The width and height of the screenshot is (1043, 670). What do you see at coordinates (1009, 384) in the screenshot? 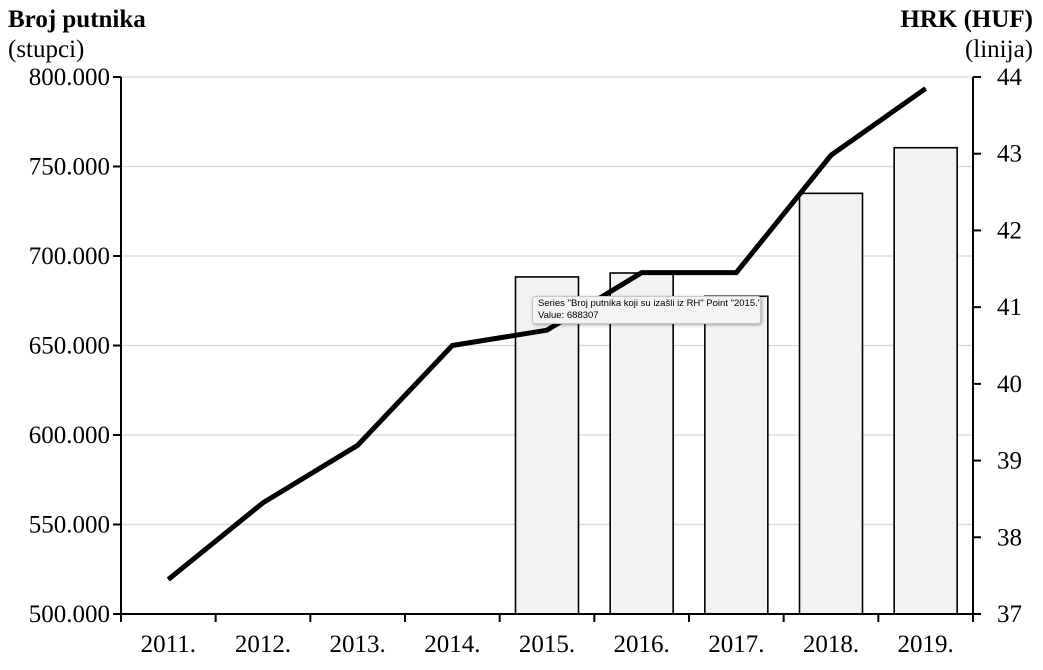
I see `right-tick-label: 40` at bounding box center [1009, 384].